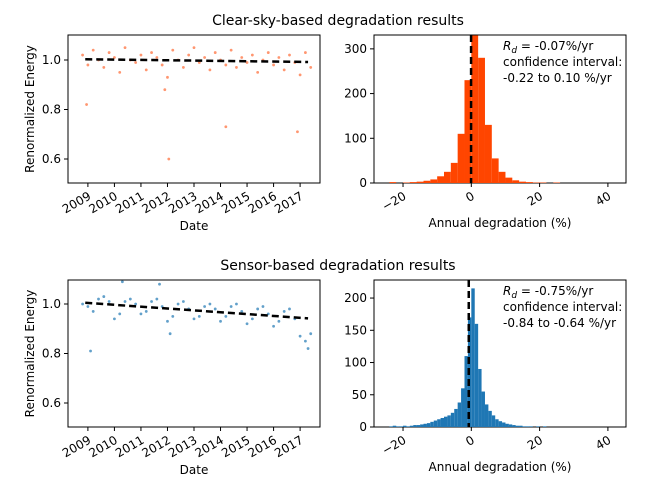  Describe the element at coordinates (514, 296) in the screenshot. I see `rd-subscript: d` at that location.